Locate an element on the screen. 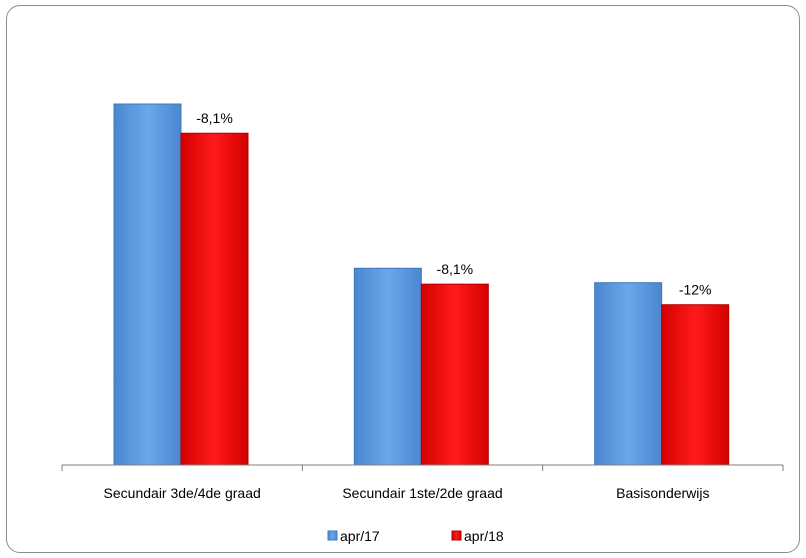 The image size is (806, 558). legend-label: apr/18 is located at coordinates (484, 536).